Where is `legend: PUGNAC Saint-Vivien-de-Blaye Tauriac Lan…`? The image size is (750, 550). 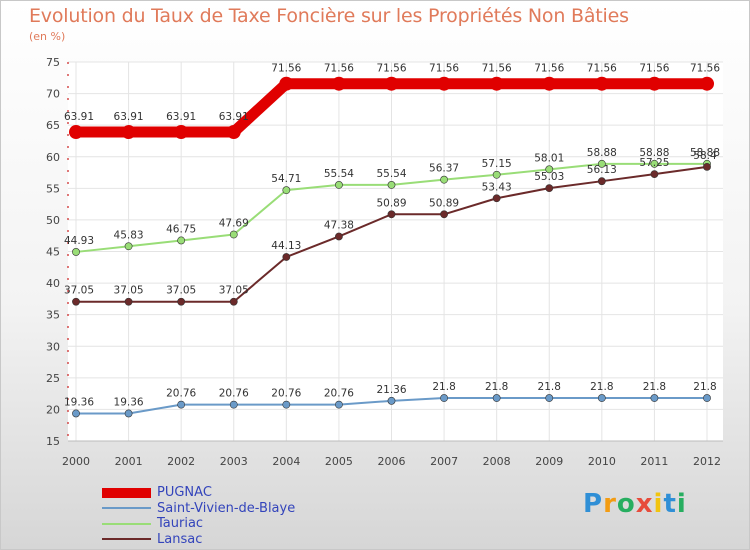 legend: PUGNAC Saint-Vivien-de-Blaye Tauriac Lan… is located at coordinates (198, 516).